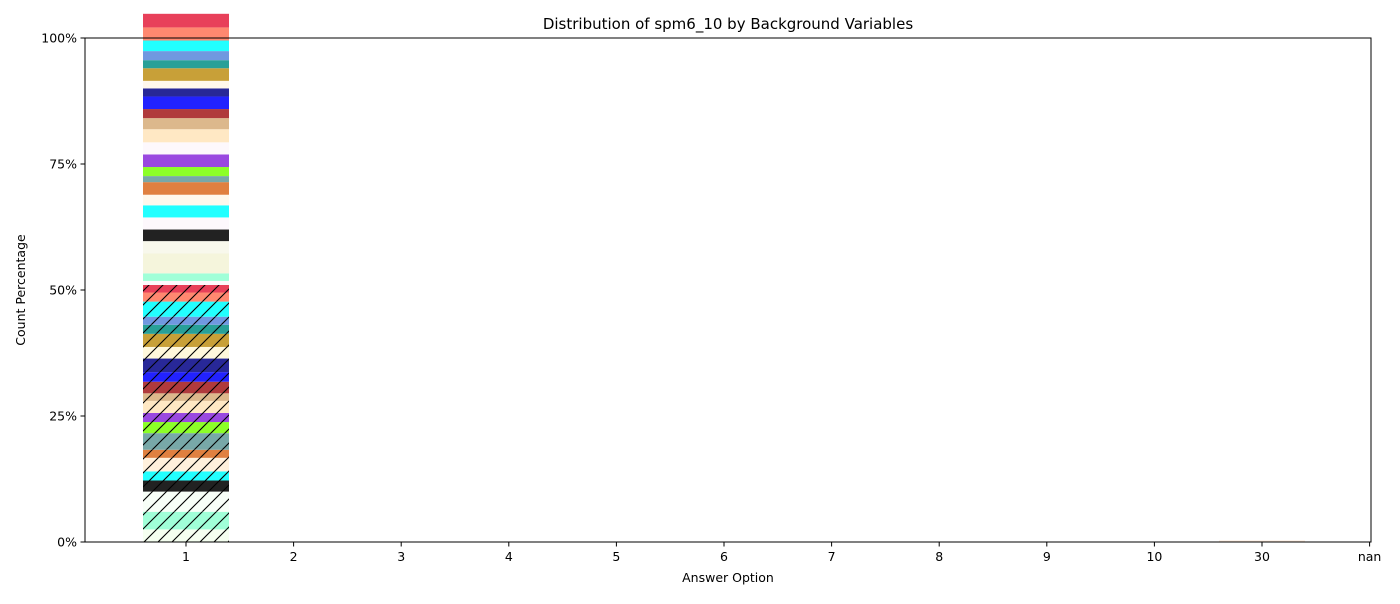 This screenshot has height=604, width=1400. What do you see at coordinates (67, 542) in the screenshot?
I see `y-tick-label: 0%` at bounding box center [67, 542].